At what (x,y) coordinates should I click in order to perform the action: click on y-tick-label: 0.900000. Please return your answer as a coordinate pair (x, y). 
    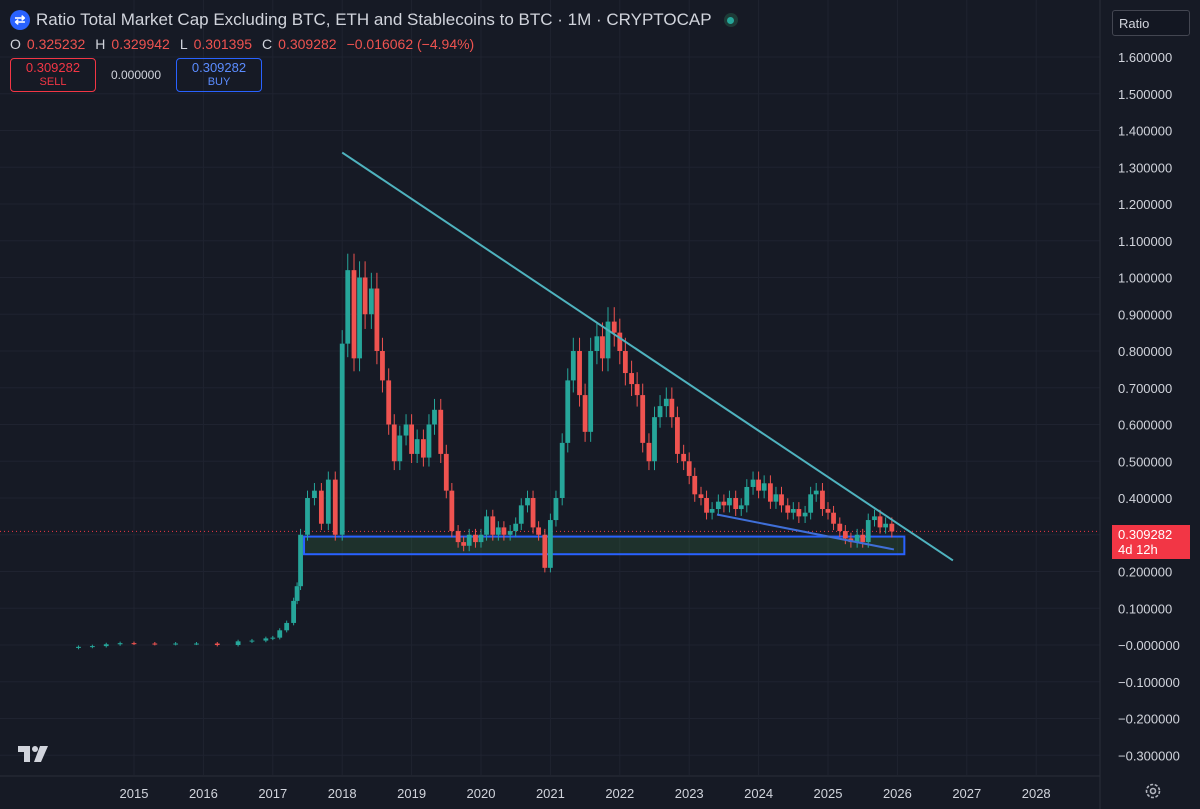
    Looking at the image, I should click on (1145, 314).